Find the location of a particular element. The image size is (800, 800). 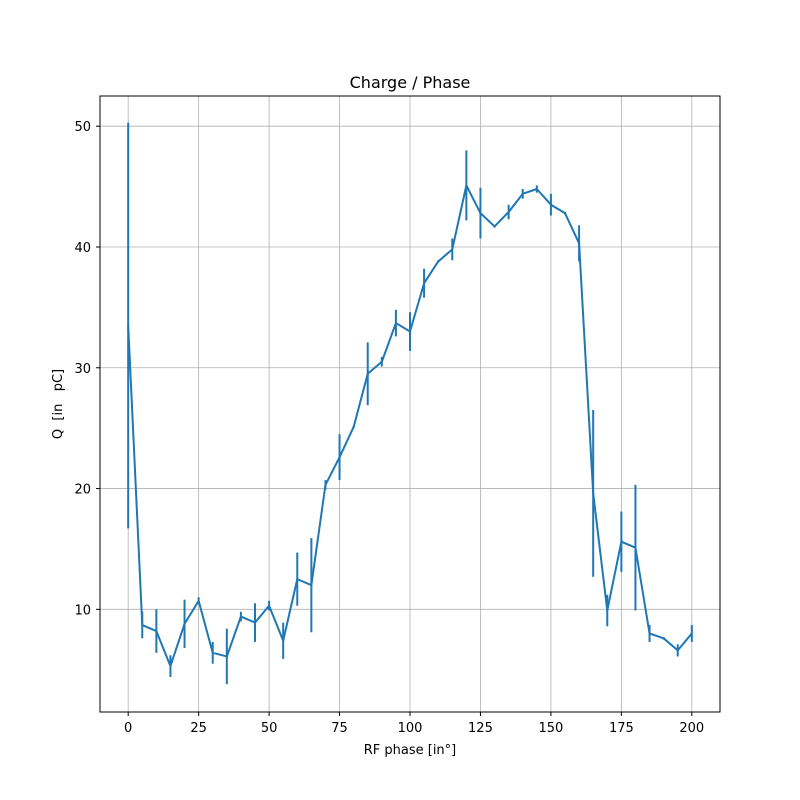

x-tick-label: 150 is located at coordinates (550, 728).